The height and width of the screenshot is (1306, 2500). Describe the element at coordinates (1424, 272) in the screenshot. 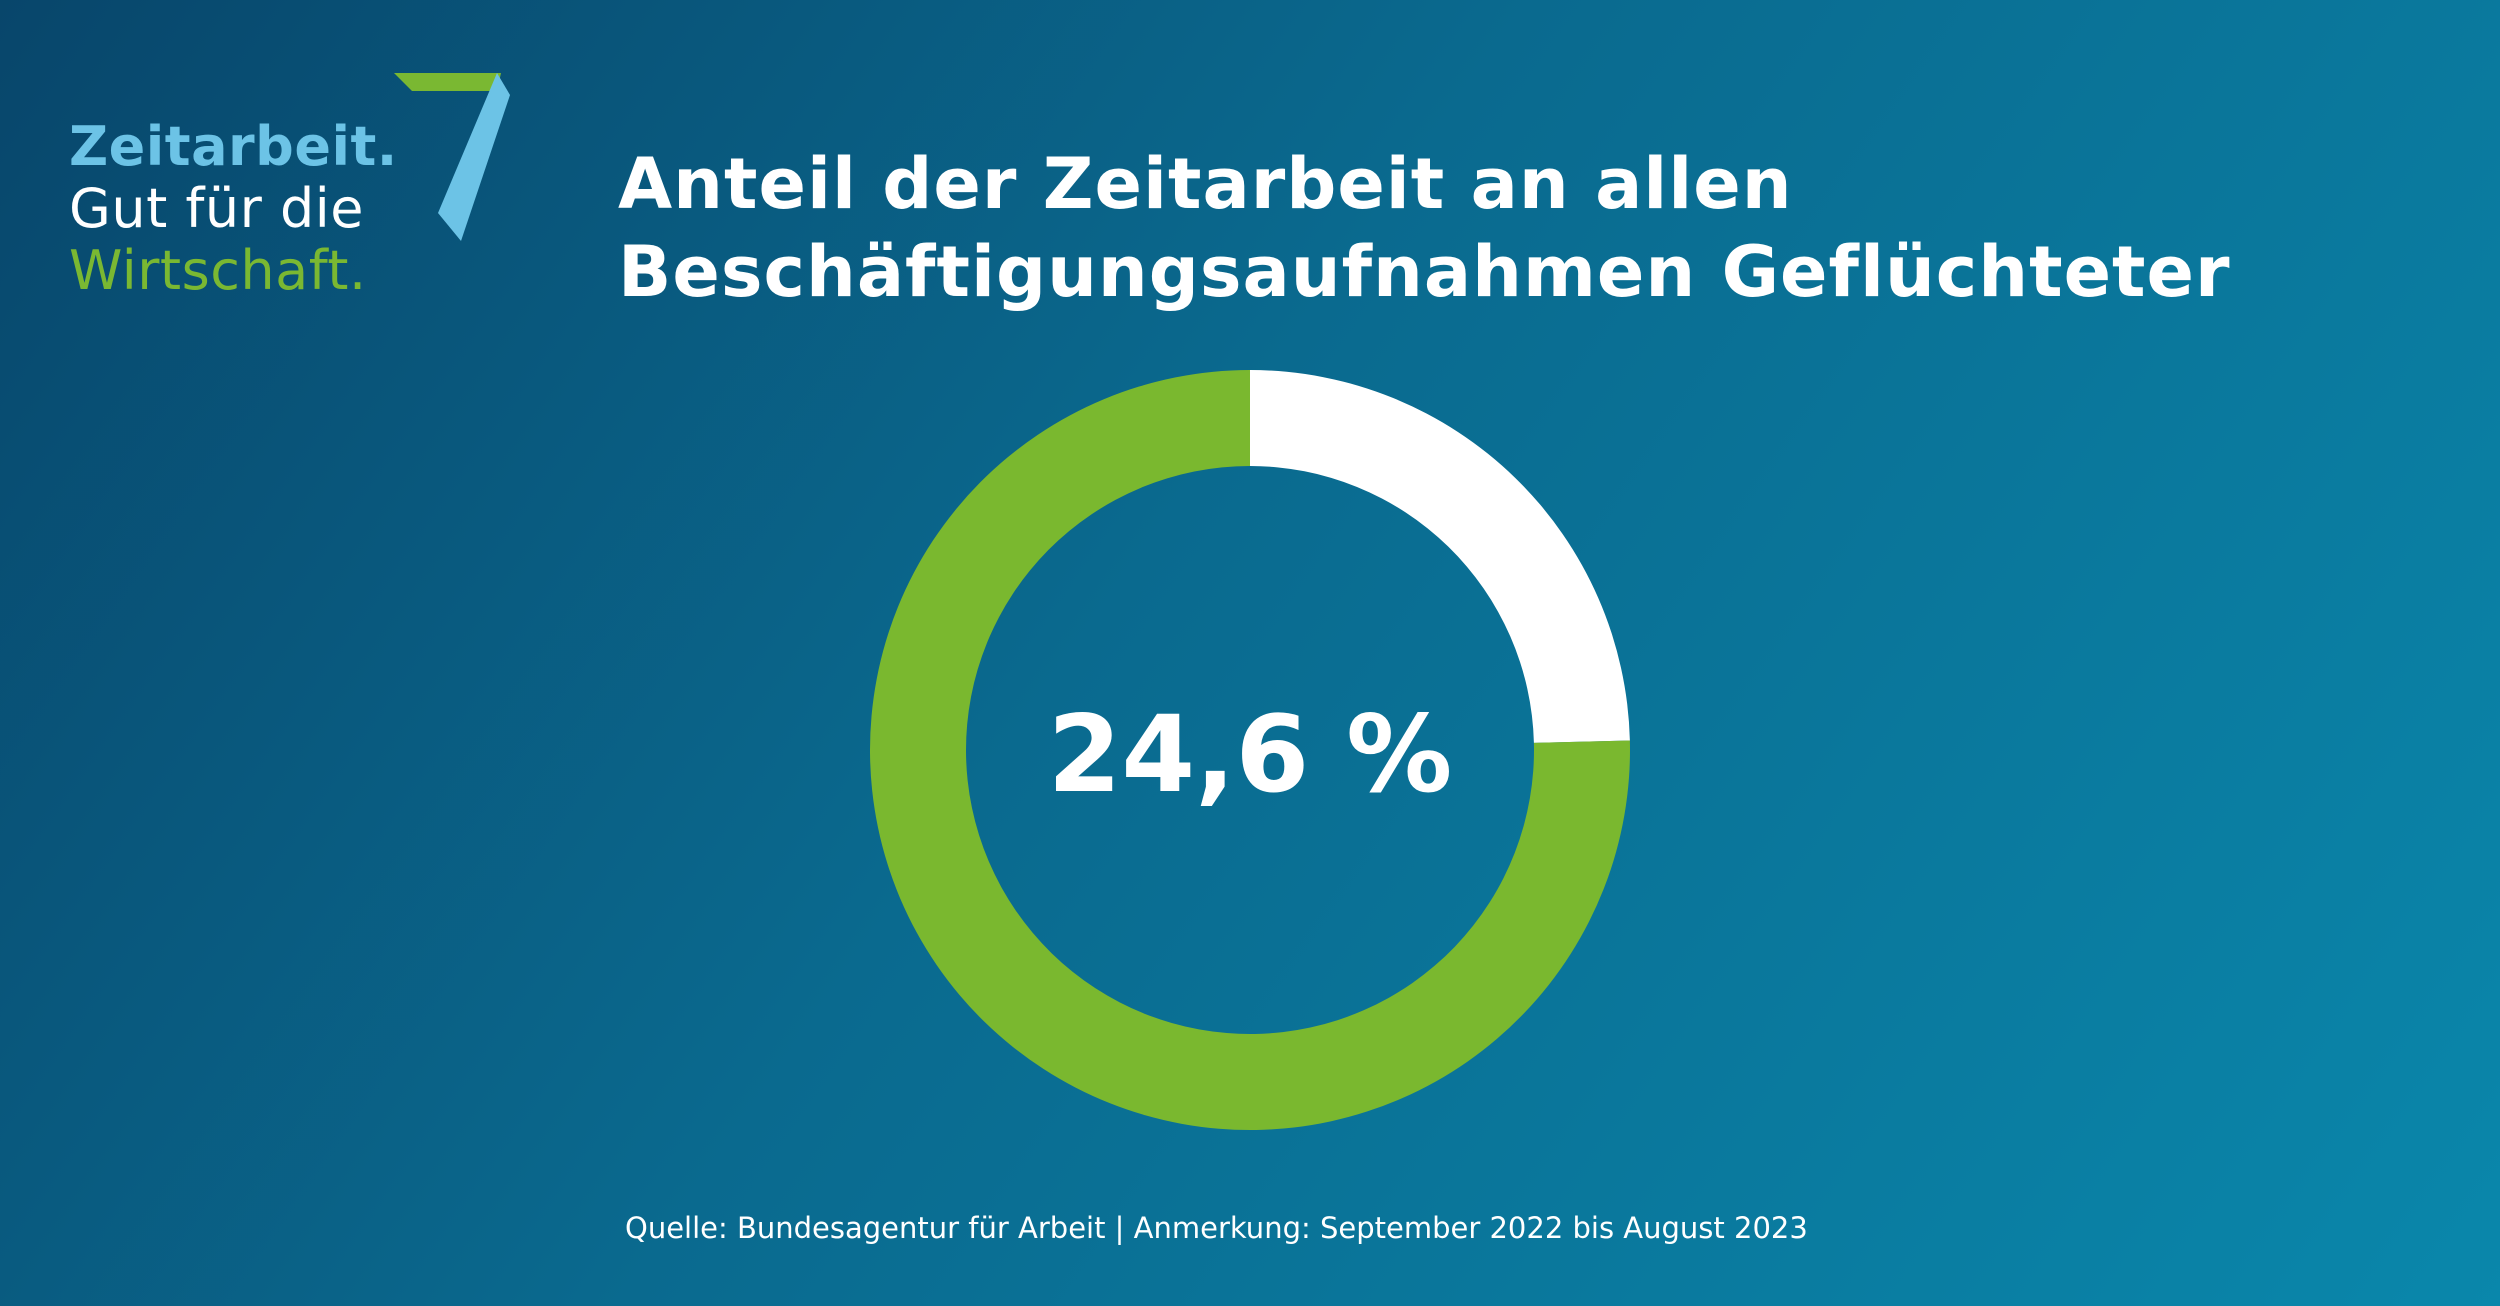

I see `chart-title-line-2: Beschäftigungsaufnahmen Geflüchteter` at that location.